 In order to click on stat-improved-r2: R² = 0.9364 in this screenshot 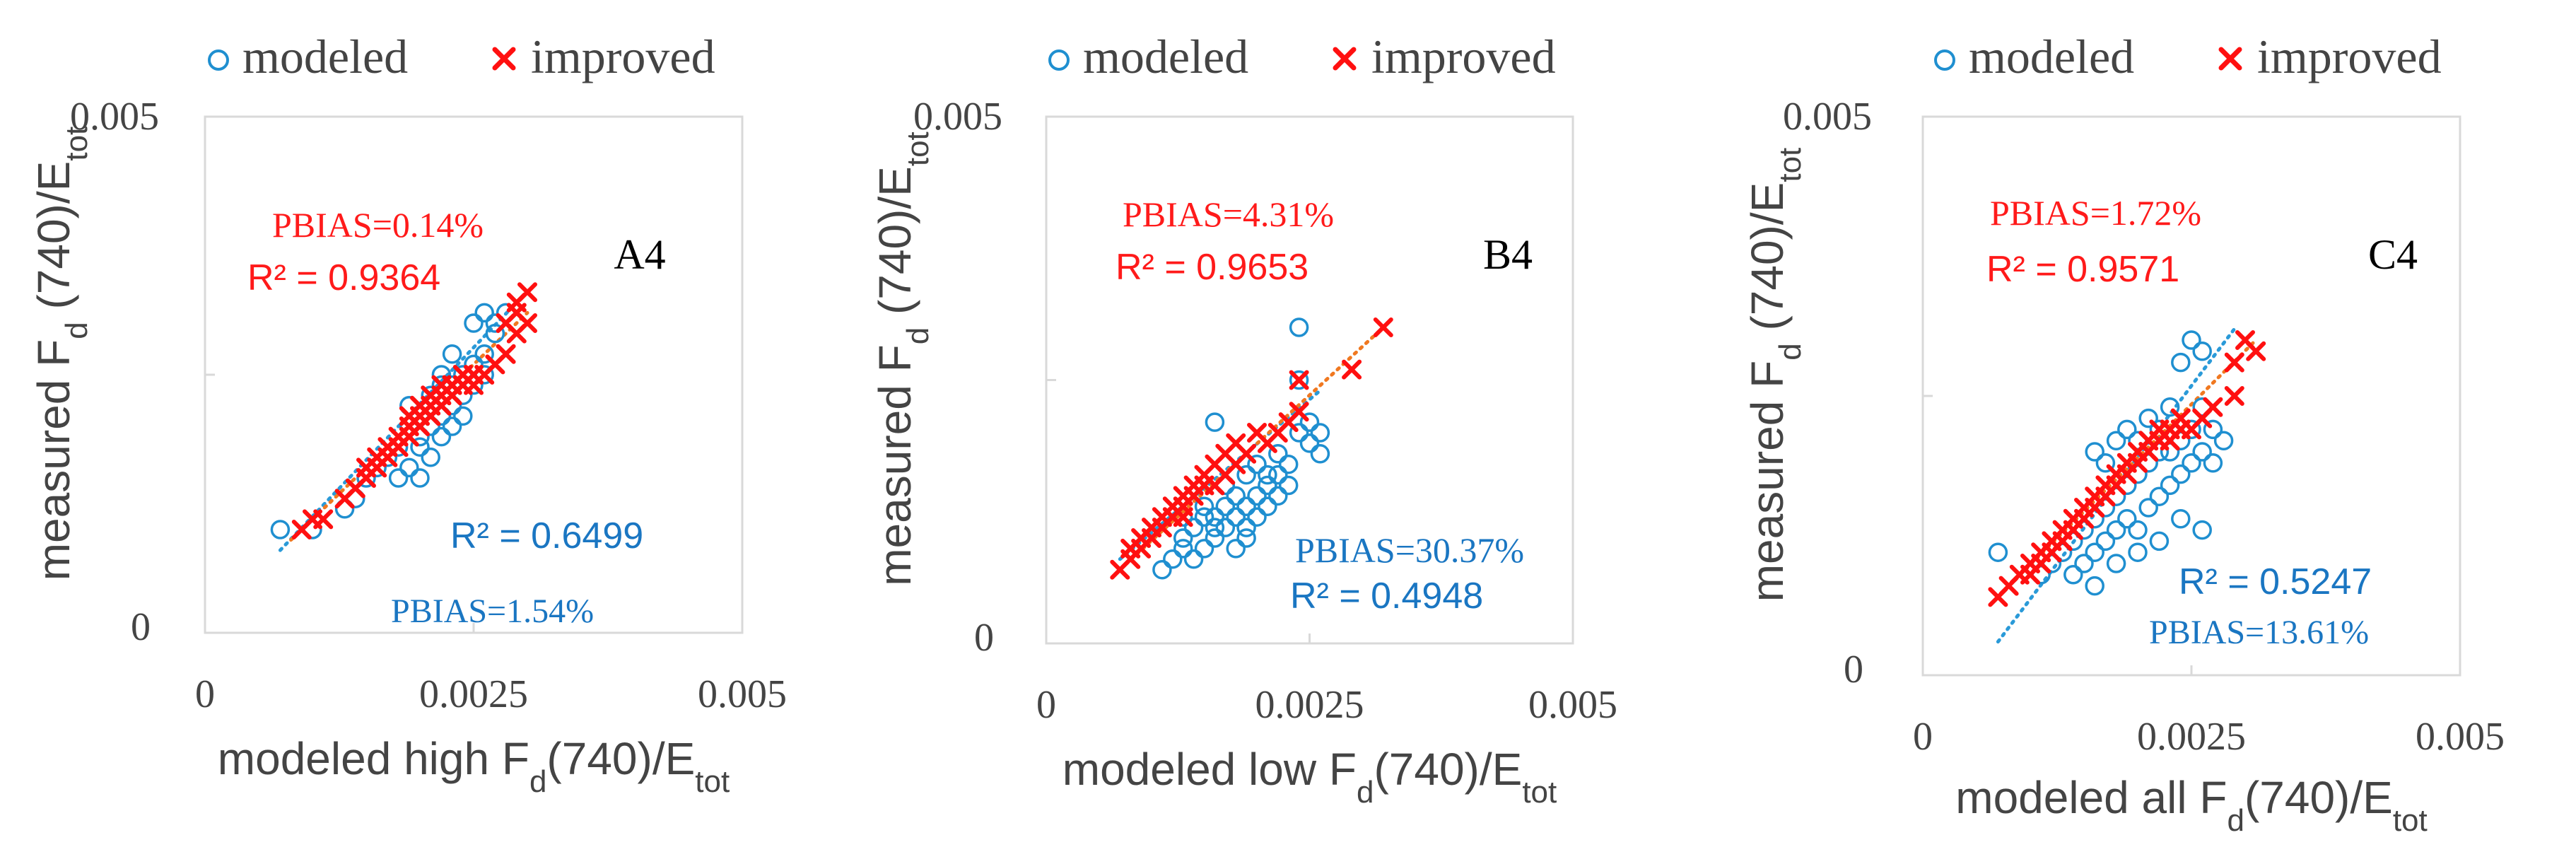, I will do `click(344, 278)`.